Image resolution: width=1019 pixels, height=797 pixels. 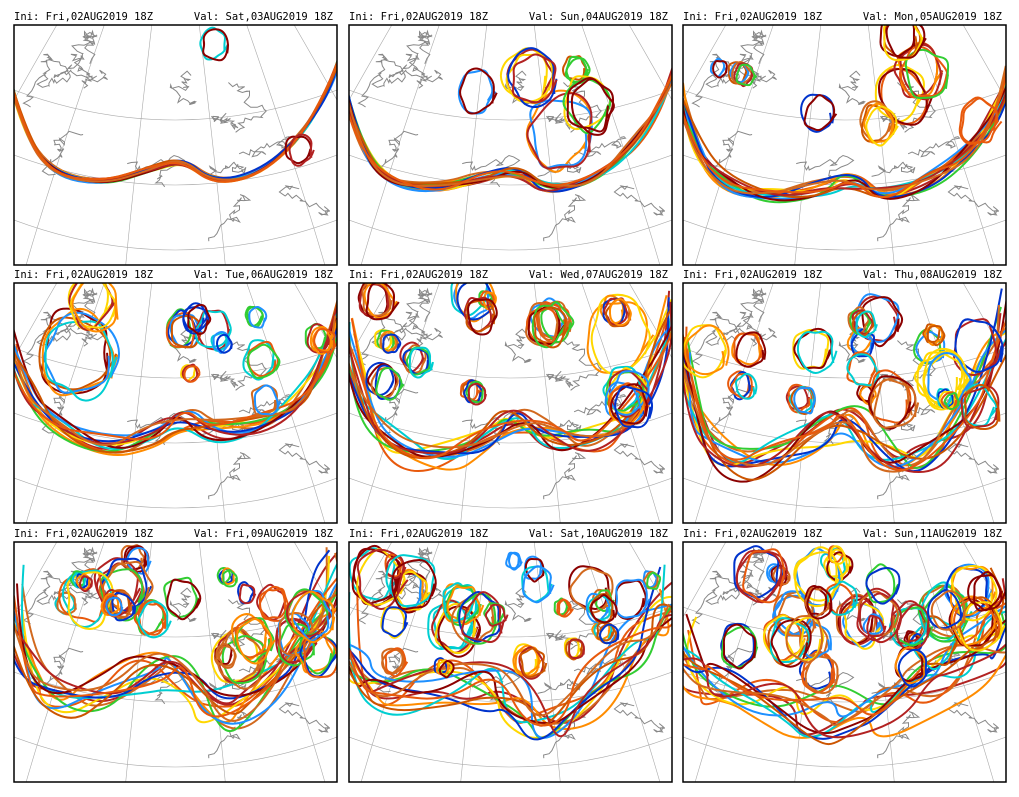 I want to click on valid-time: Val: Sun,04AUG2019 18Z, so click(x=598, y=17).